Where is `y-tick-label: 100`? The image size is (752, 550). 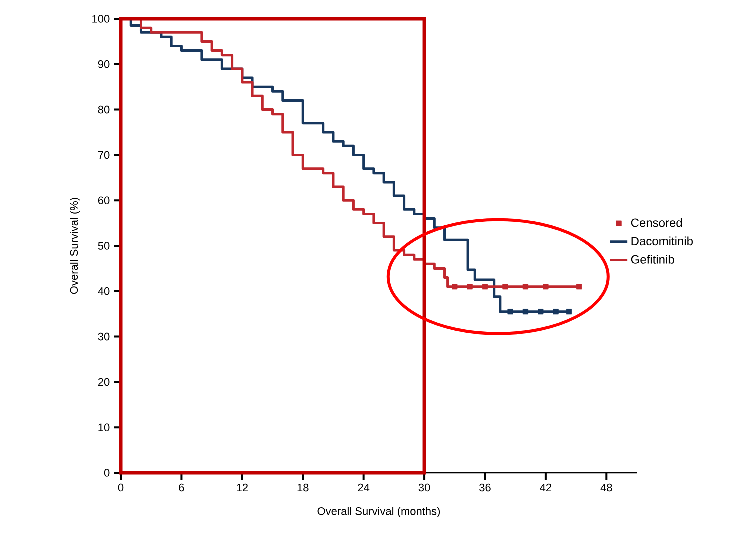 y-tick-label: 100 is located at coordinates (101, 19).